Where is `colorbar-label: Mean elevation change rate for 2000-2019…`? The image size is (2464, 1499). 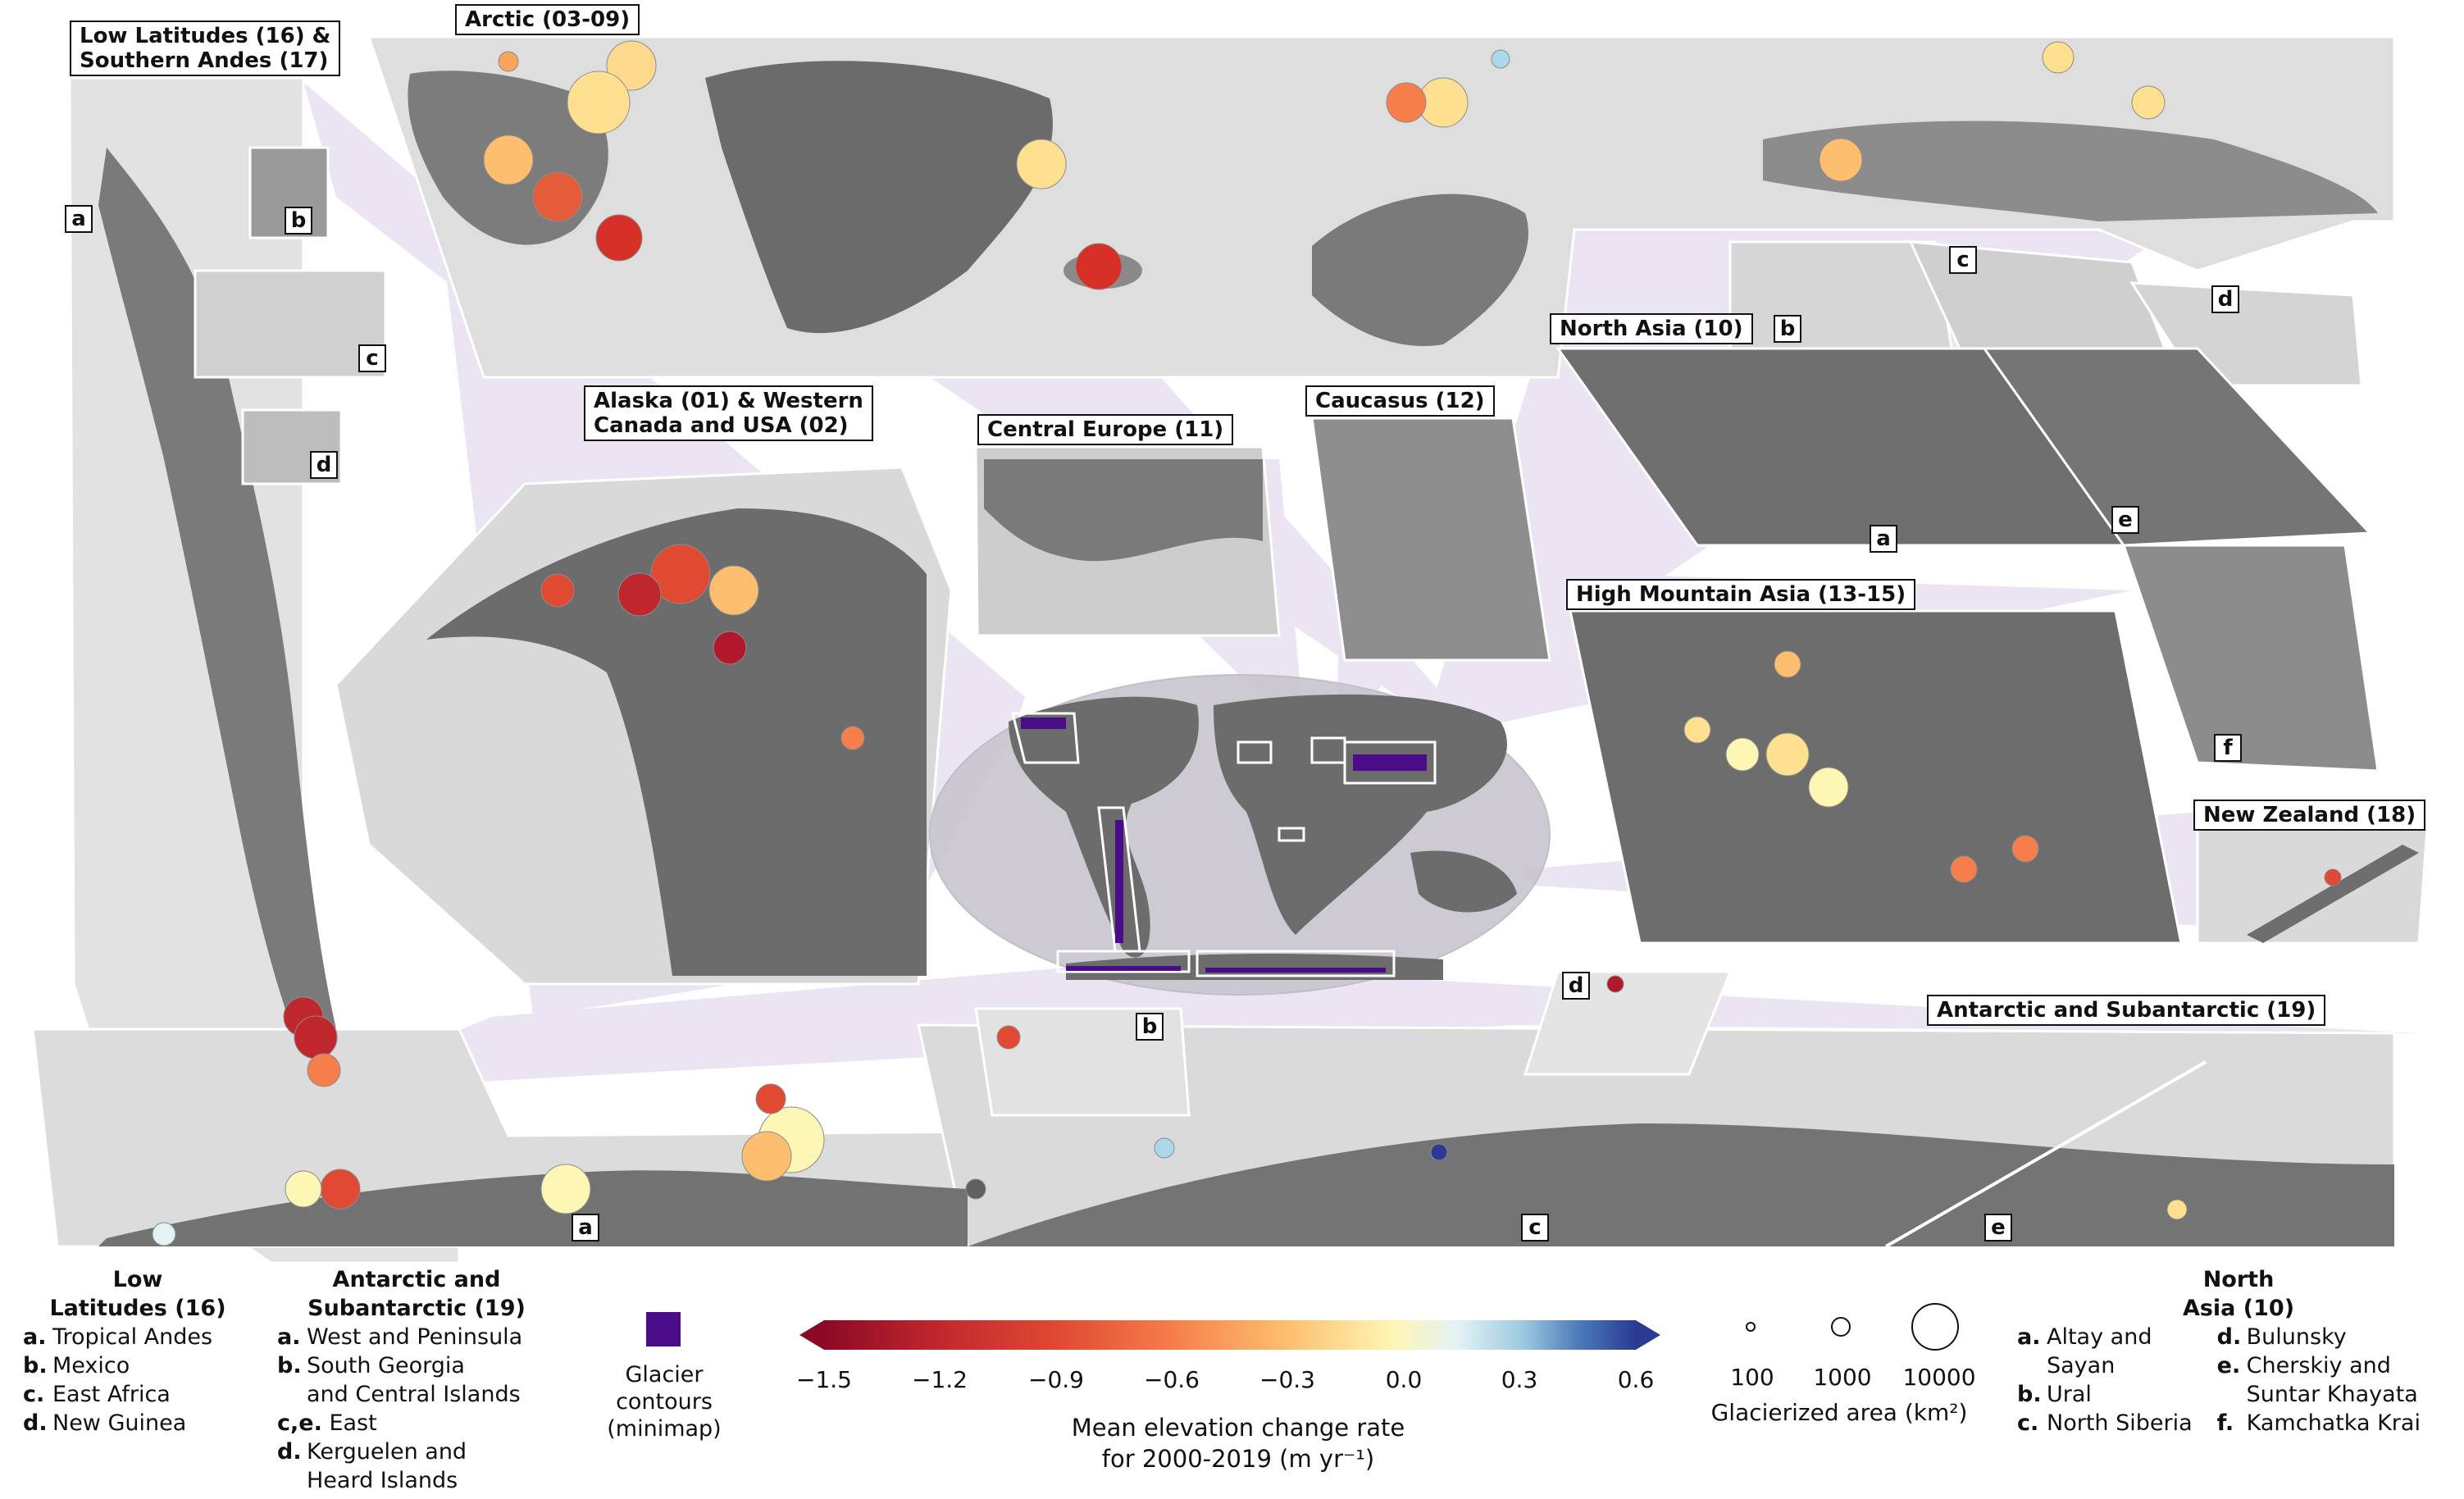 colorbar-label: Mean elevation change rate for 2000-2019… is located at coordinates (1238, 1443).